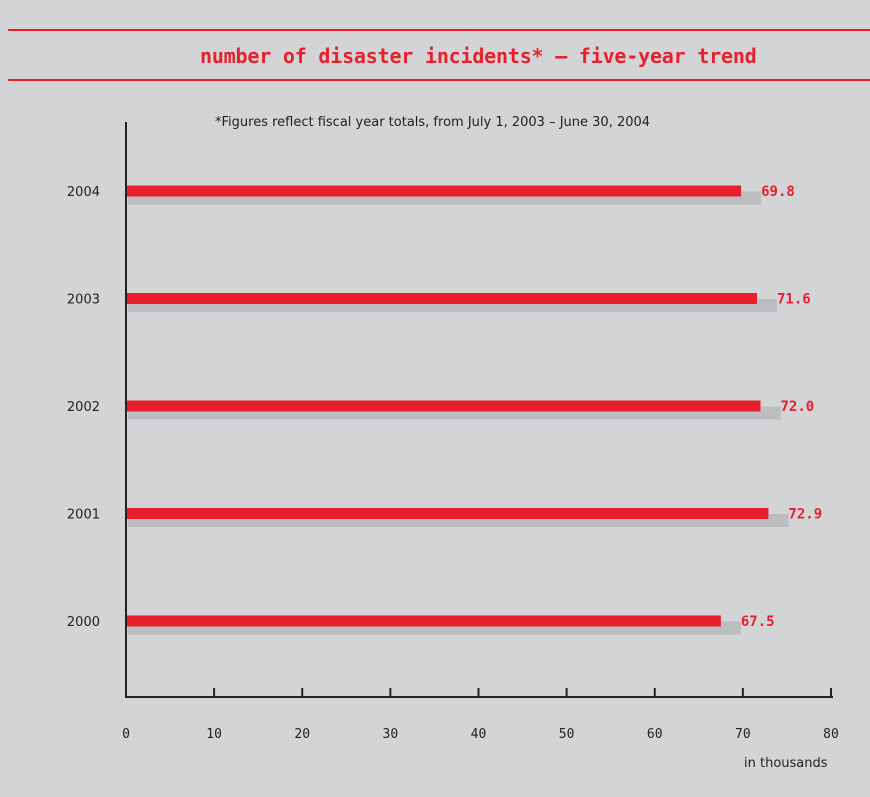 The height and width of the screenshot is (797, 870). Describe the element at coordinates (794, 300) in the screenshot. I see `bar-value-label: 71.6` at that location.